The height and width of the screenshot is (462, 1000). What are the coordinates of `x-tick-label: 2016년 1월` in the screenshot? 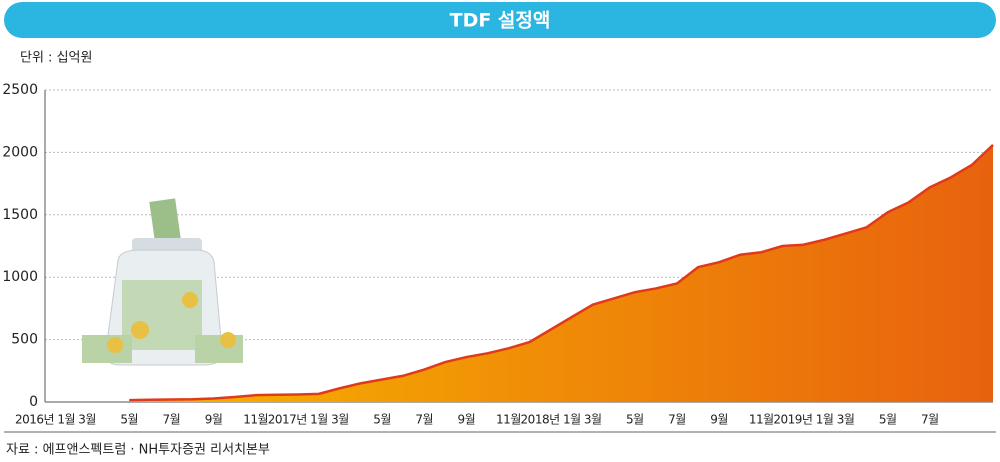 It's located at (45, 420).